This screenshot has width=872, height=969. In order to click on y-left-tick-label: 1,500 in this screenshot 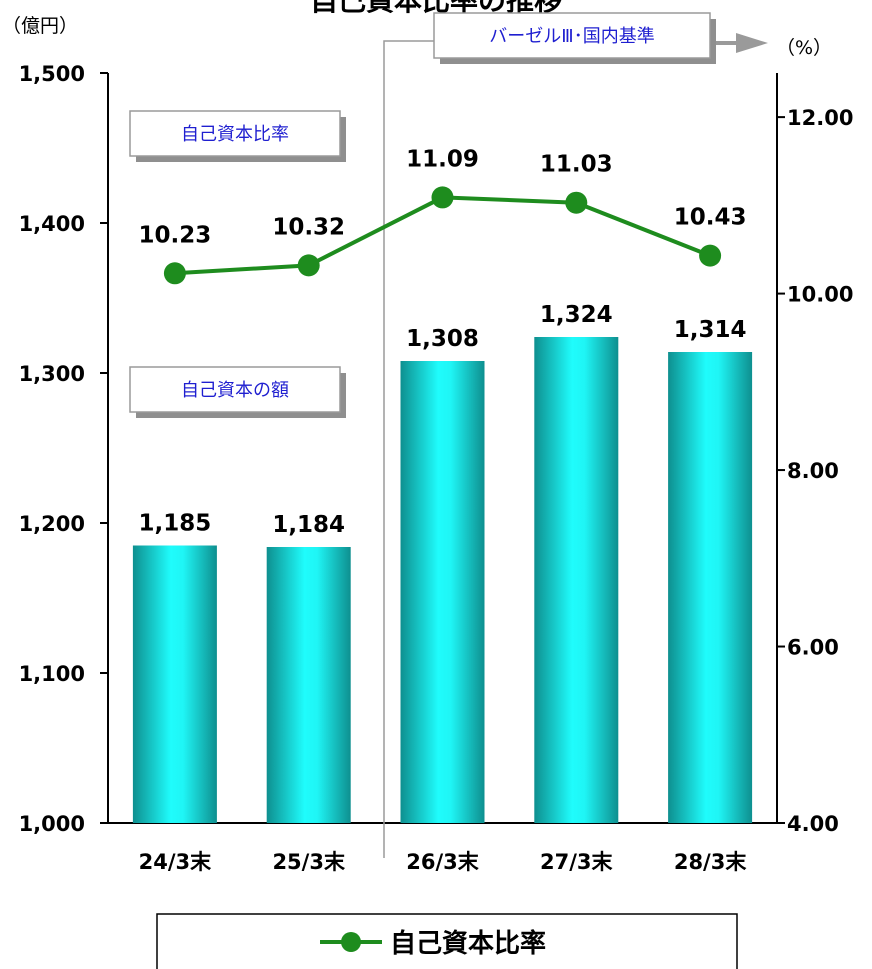, I will do `click(52, 74)`.